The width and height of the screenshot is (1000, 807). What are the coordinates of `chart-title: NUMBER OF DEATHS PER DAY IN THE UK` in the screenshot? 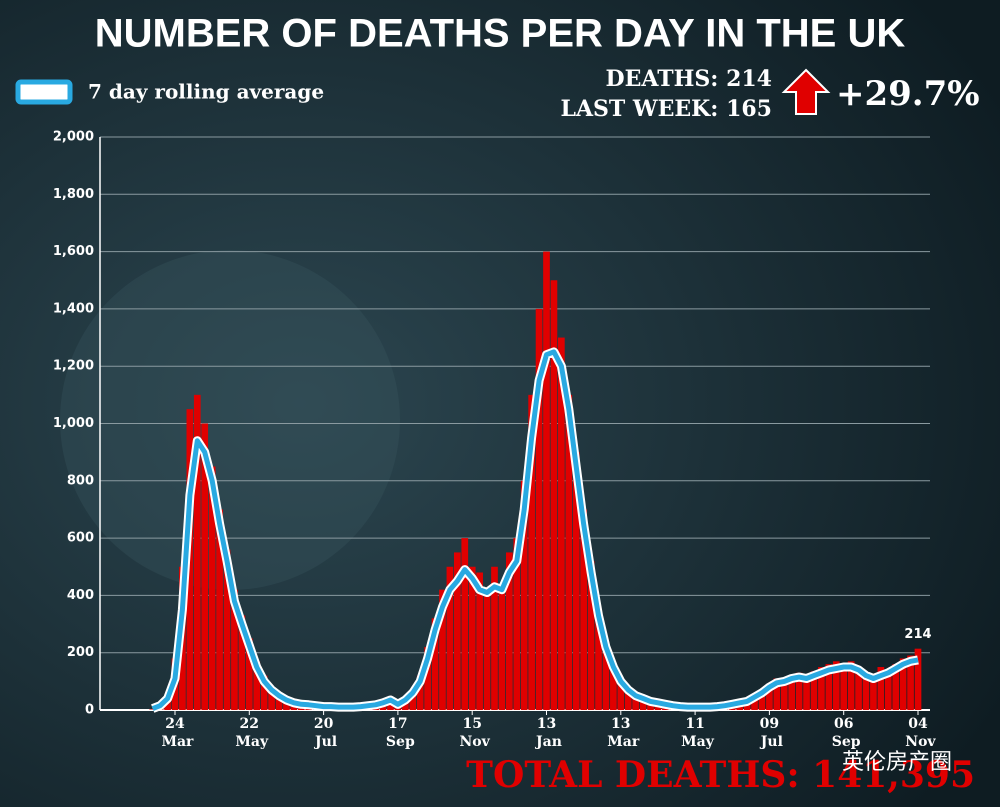 It's located at (500, 34).